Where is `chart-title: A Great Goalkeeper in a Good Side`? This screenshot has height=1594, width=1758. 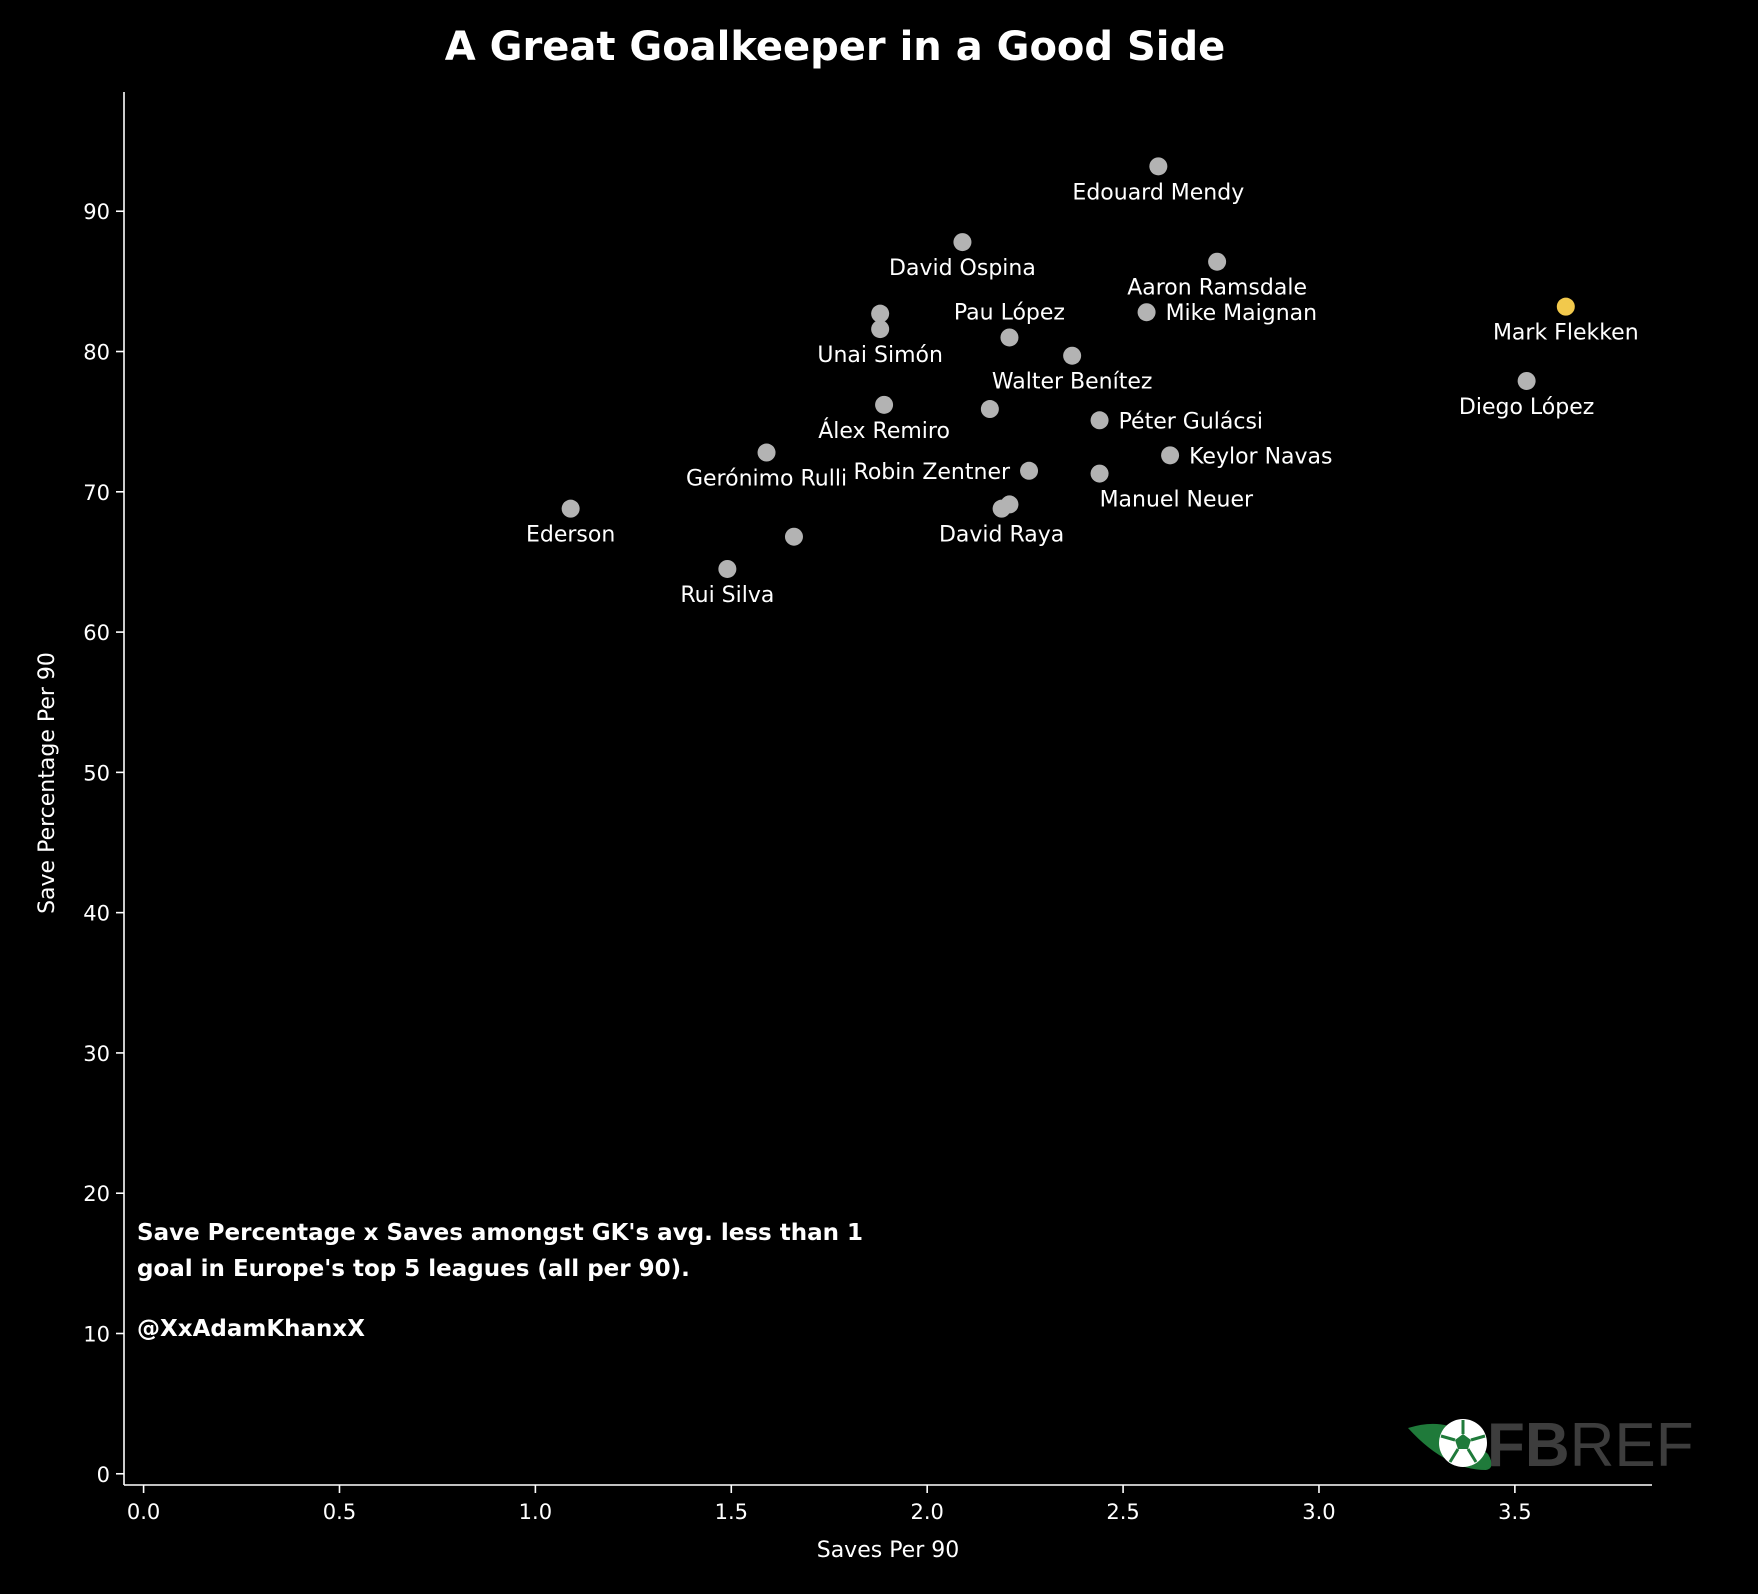 chart-title: A Great Goalkeeper in a Good Side is located at coordinates (835, 47).